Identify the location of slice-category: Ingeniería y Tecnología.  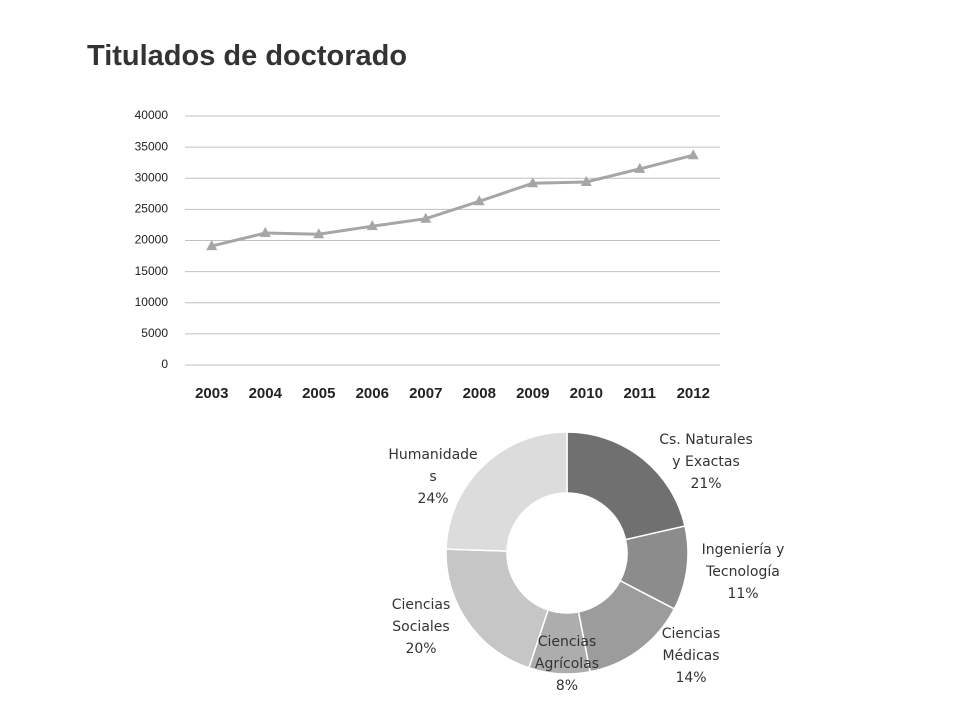
(743, 561).